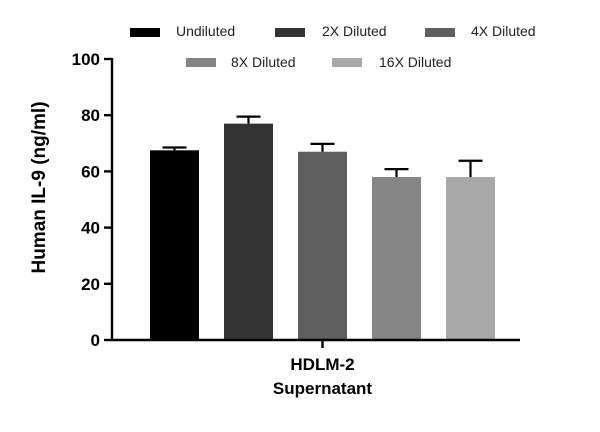 Image resolution: width=600 pixels, height=432 pixels. I want to click on legend-swatch-4x-diluted, so click(440, 32).